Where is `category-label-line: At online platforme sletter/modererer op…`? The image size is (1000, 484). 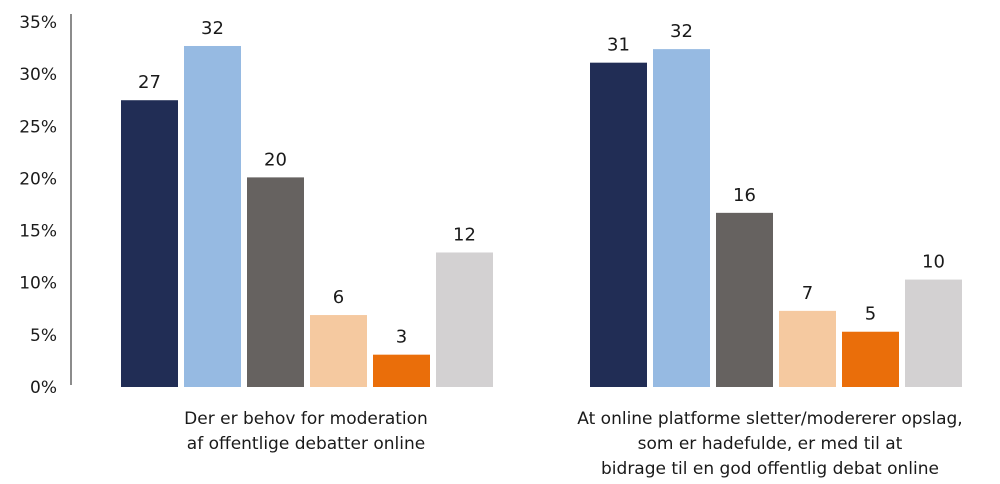 category-label-line: At online platforme sletter/modererer op… is located at coordinates (770, 419).